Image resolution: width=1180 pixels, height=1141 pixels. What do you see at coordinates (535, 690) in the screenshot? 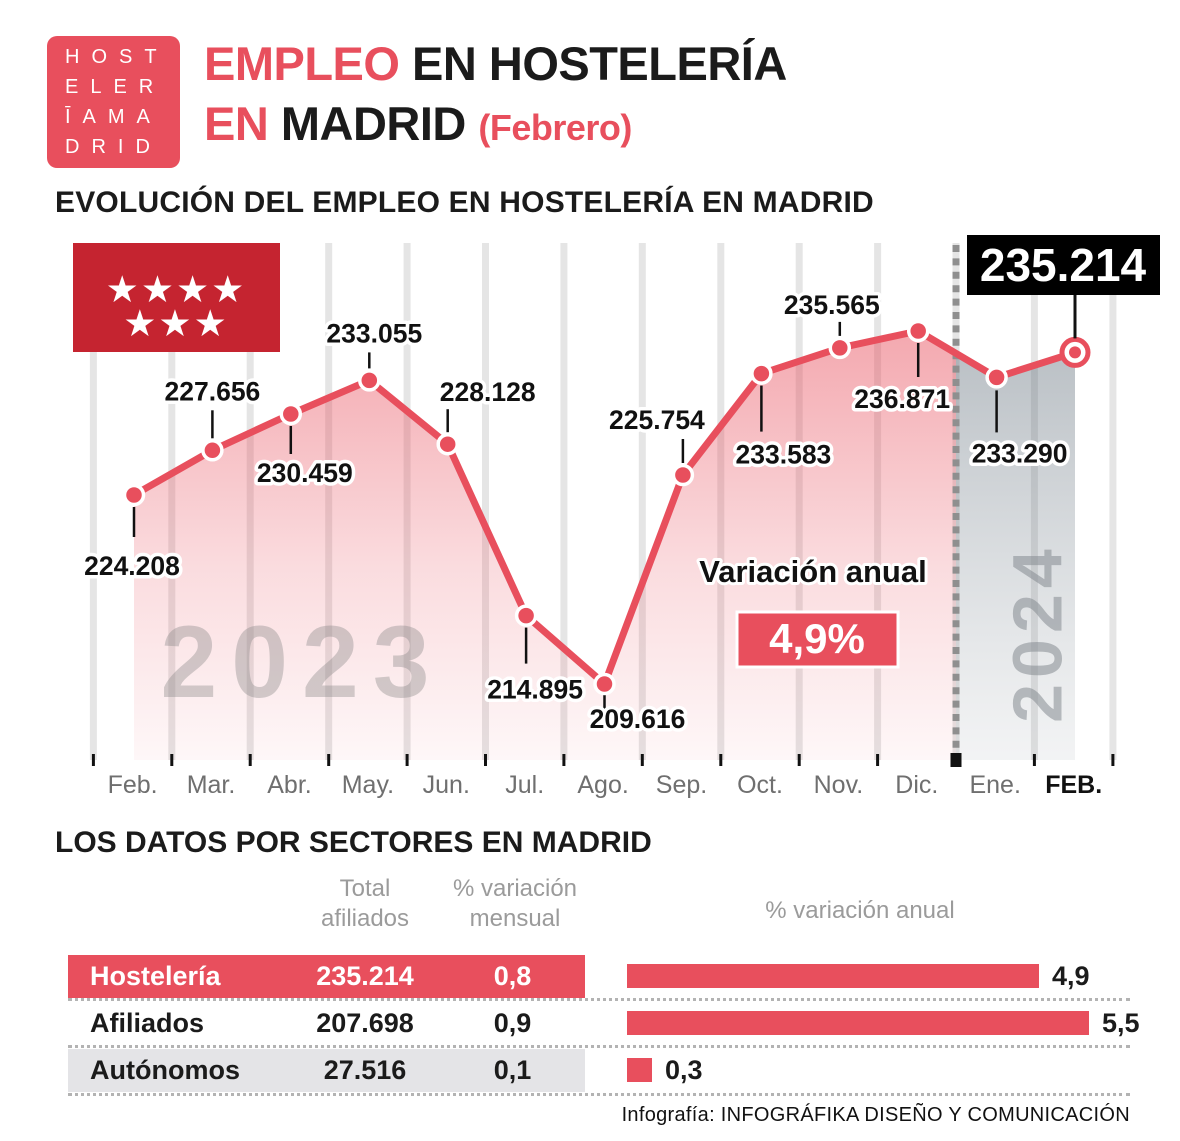
I see `svg-text: 214.895` at bounding box center [535, 690].